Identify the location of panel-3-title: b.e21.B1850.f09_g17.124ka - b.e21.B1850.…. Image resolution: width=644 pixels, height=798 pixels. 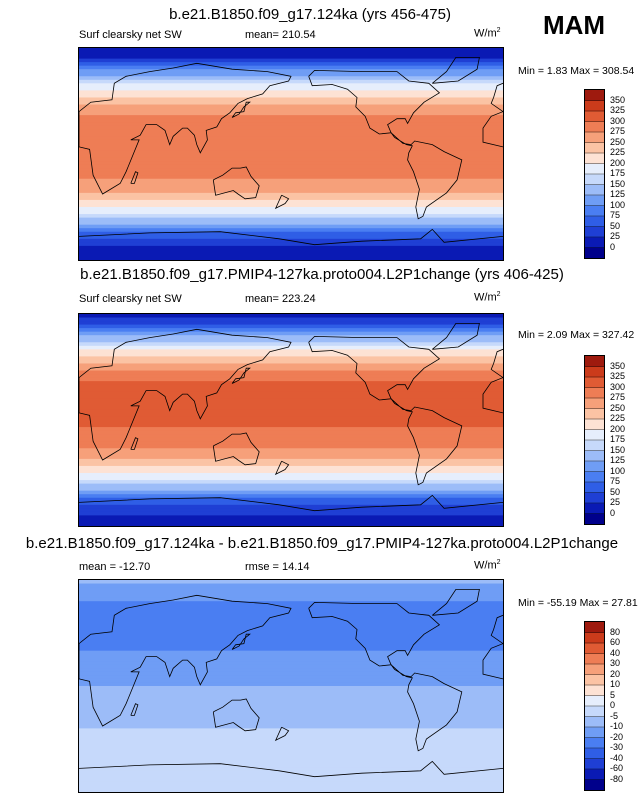
(322, 543).